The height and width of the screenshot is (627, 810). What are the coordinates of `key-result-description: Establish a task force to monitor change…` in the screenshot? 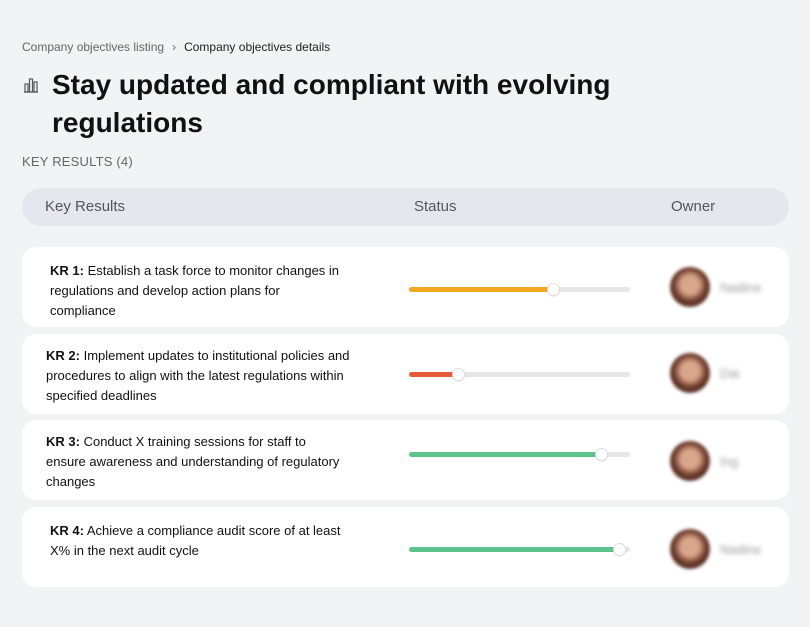 It's located at (195, 290).